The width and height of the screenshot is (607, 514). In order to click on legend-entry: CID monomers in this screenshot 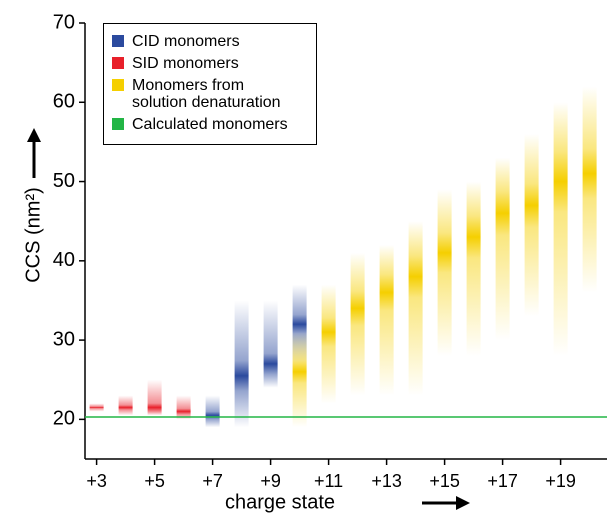, I will do `click(212, 41)`.